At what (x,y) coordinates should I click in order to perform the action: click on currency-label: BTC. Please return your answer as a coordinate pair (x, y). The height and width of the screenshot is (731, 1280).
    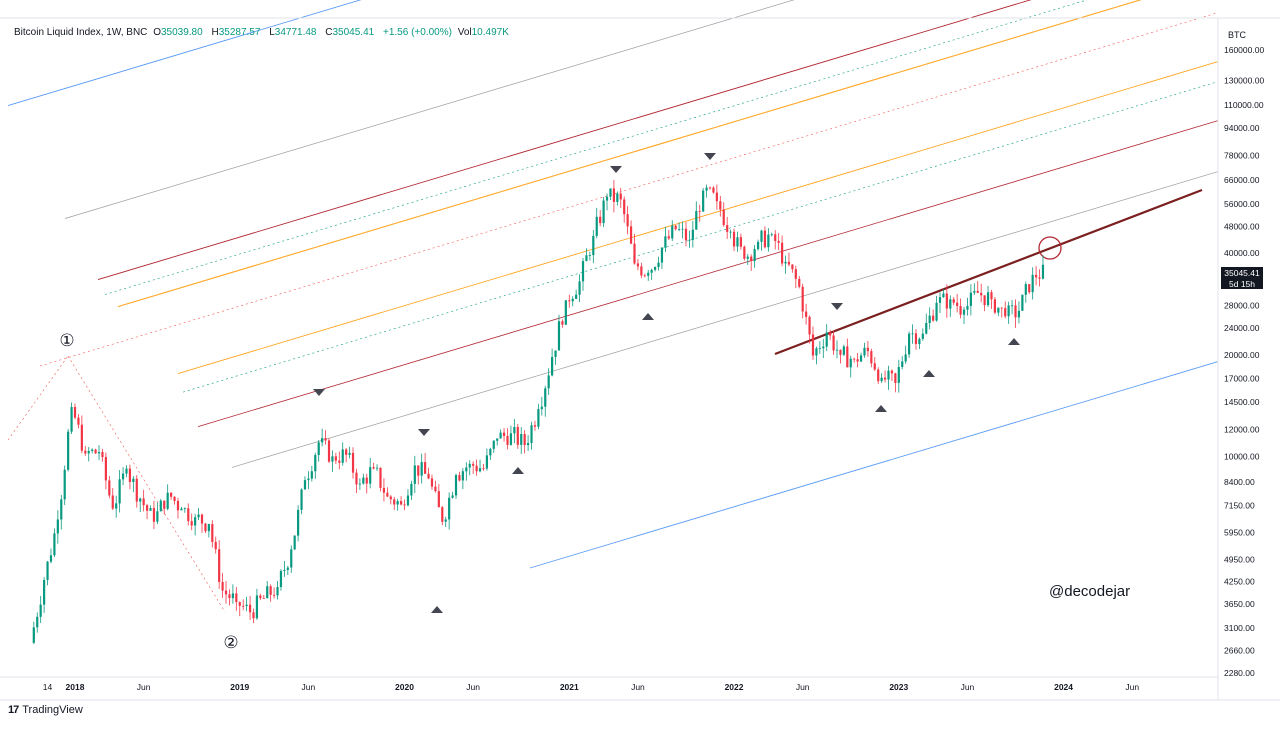
    Looking at the image, I should click on (1237, 35).